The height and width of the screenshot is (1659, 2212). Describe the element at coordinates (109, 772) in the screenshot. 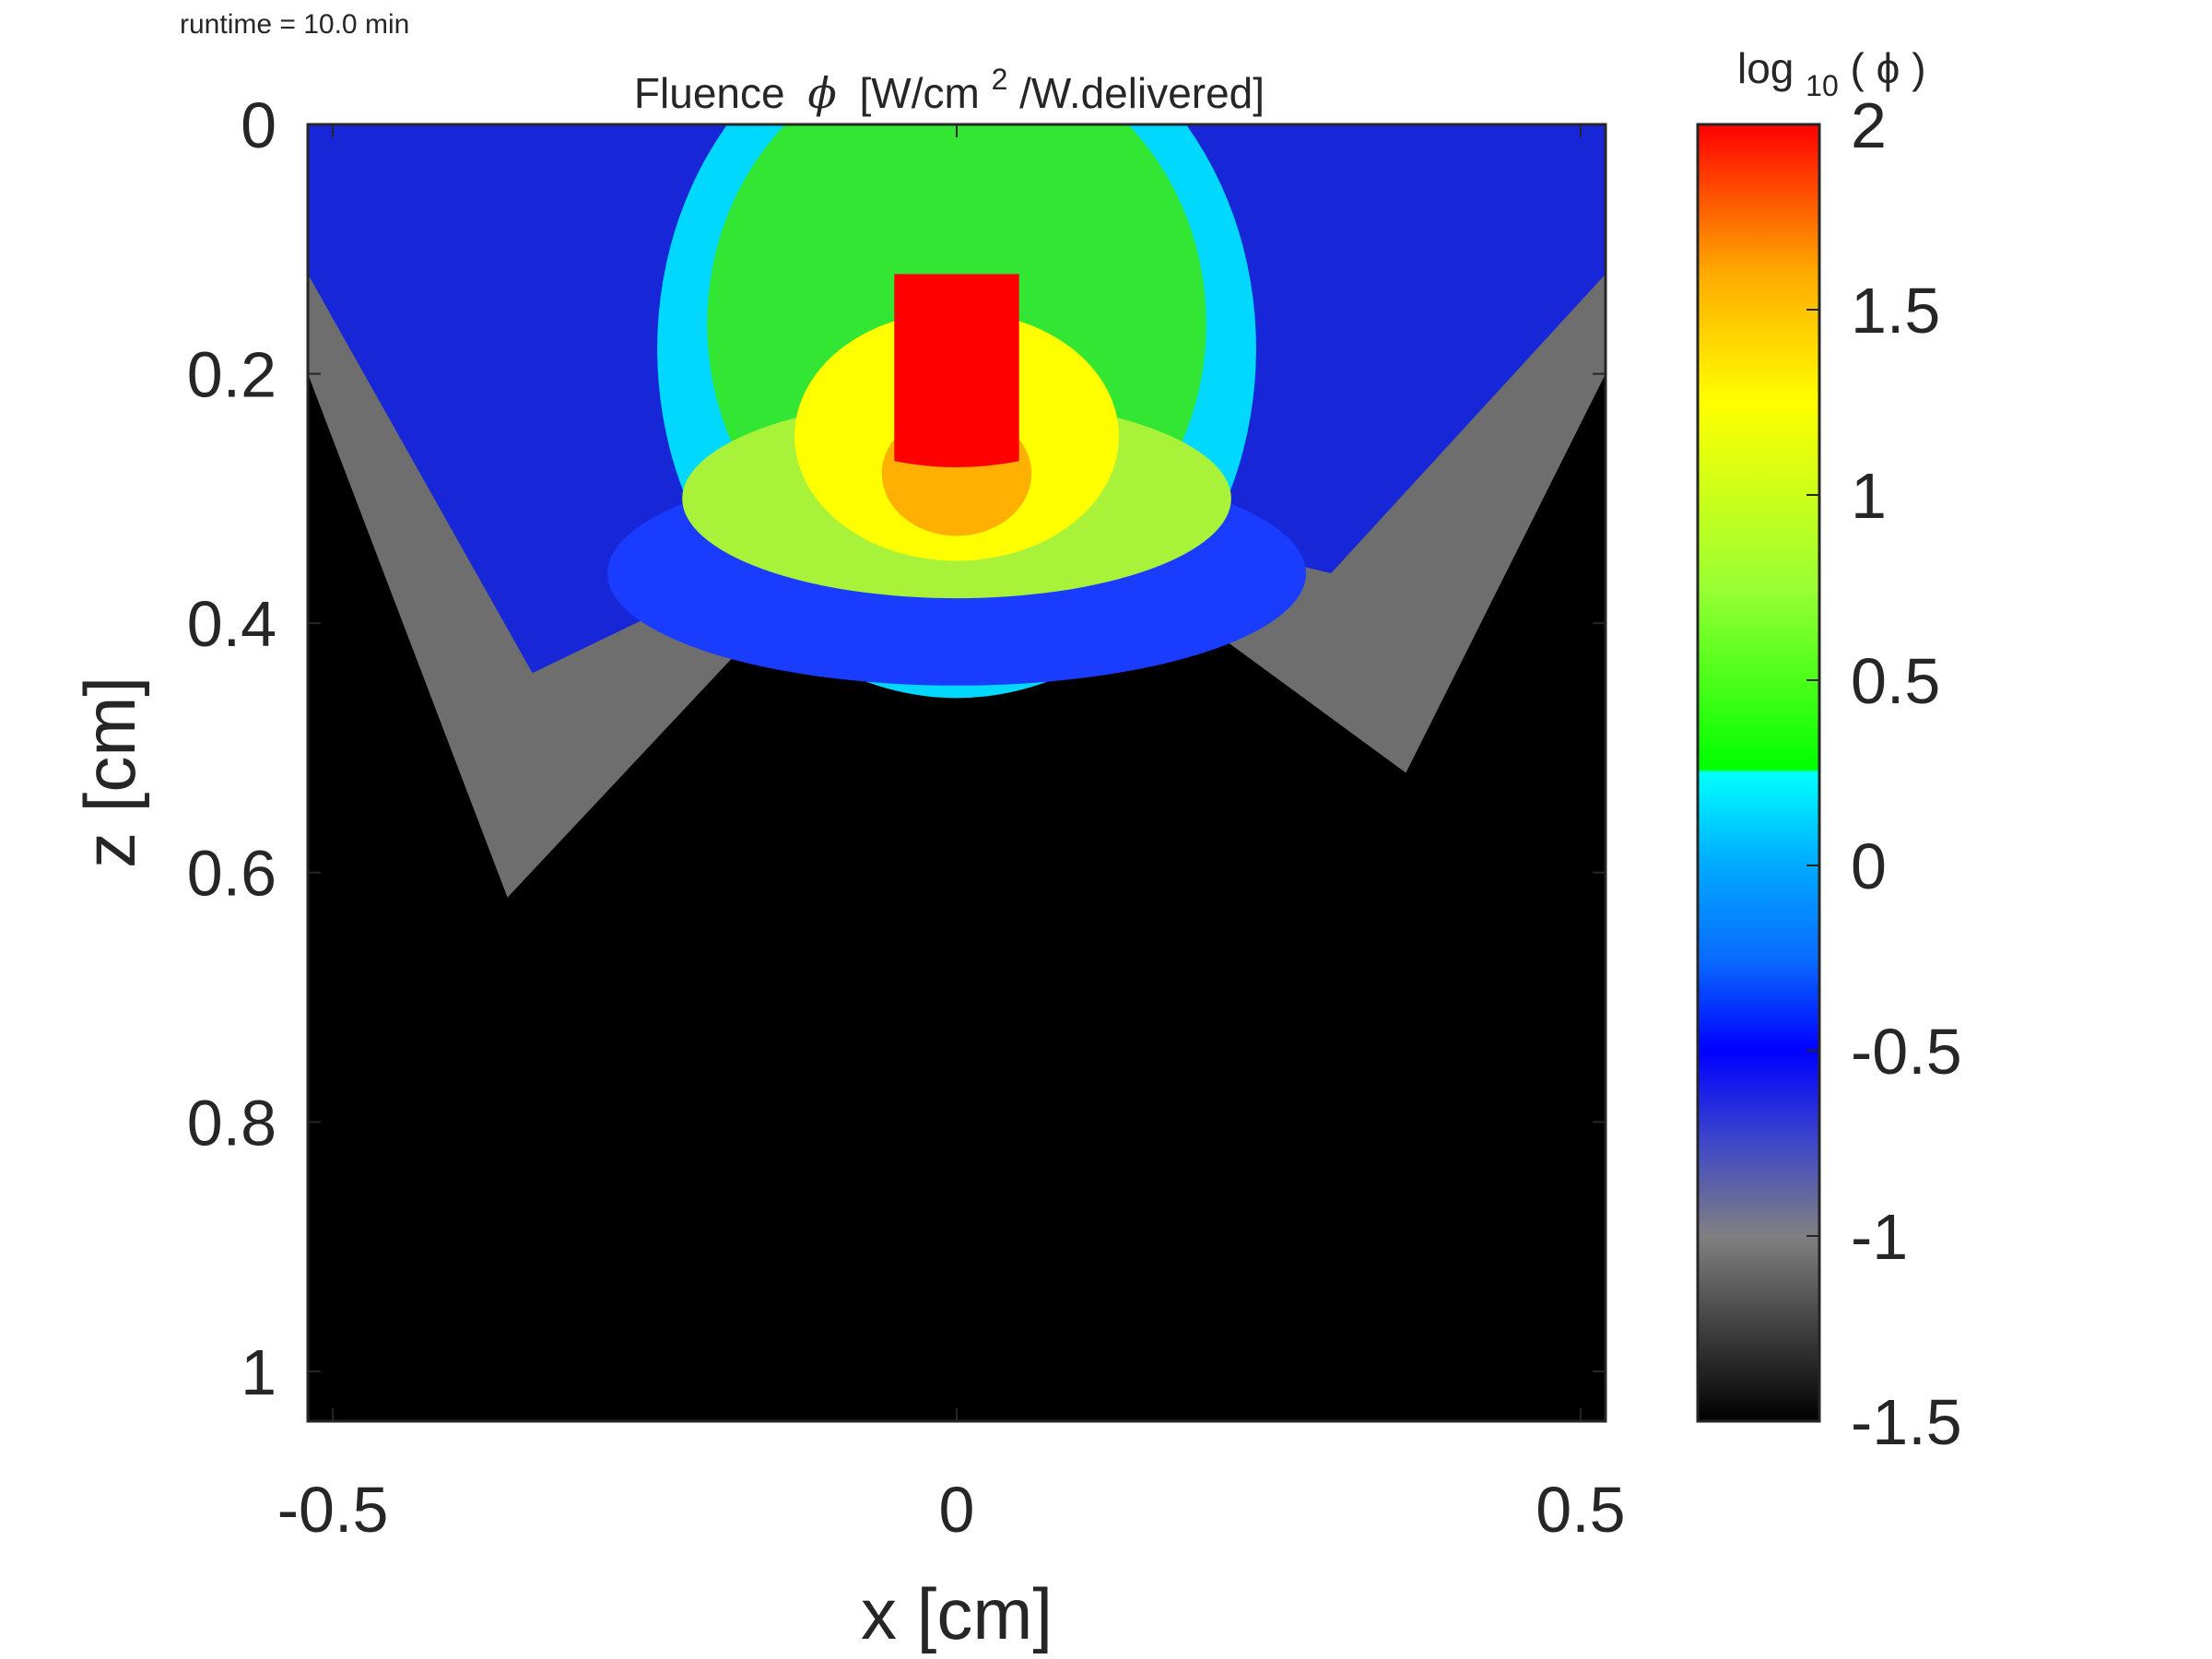

I see `y-axis-label: z [cm]` at that location.